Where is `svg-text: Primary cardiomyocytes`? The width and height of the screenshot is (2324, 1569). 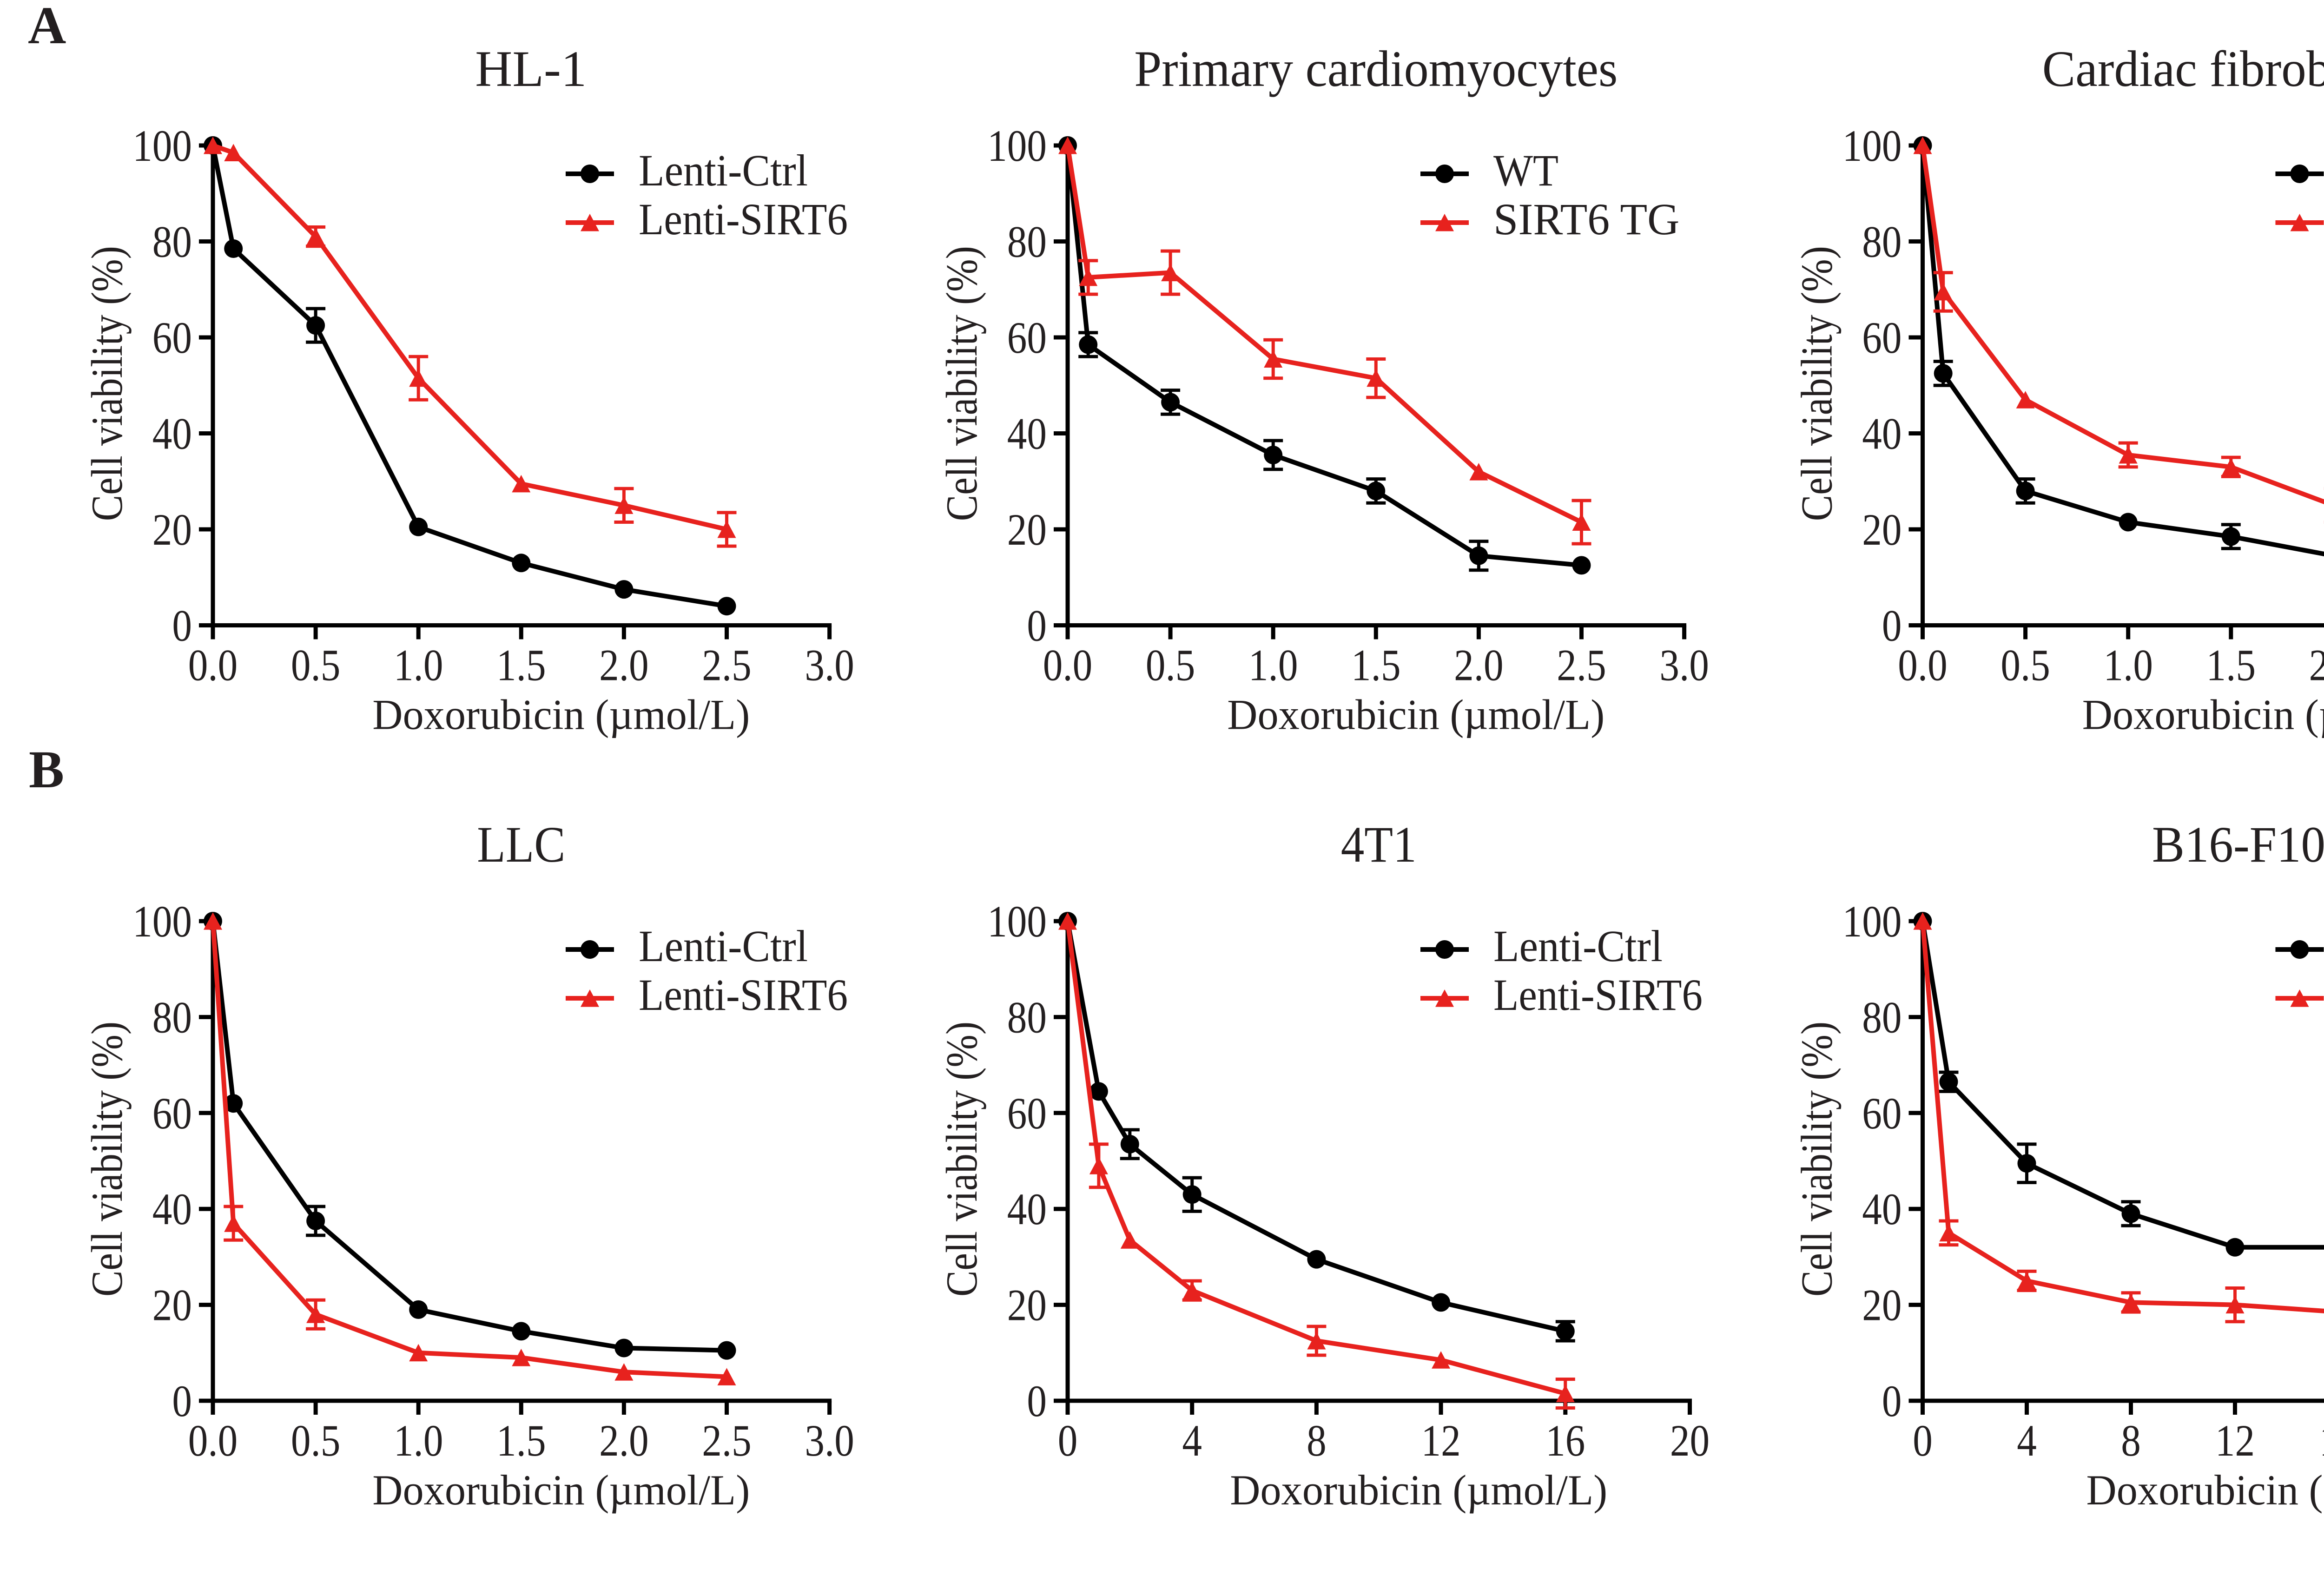
svg-text: Primary cardiomyocytes is located at coordinates (1376, 68).